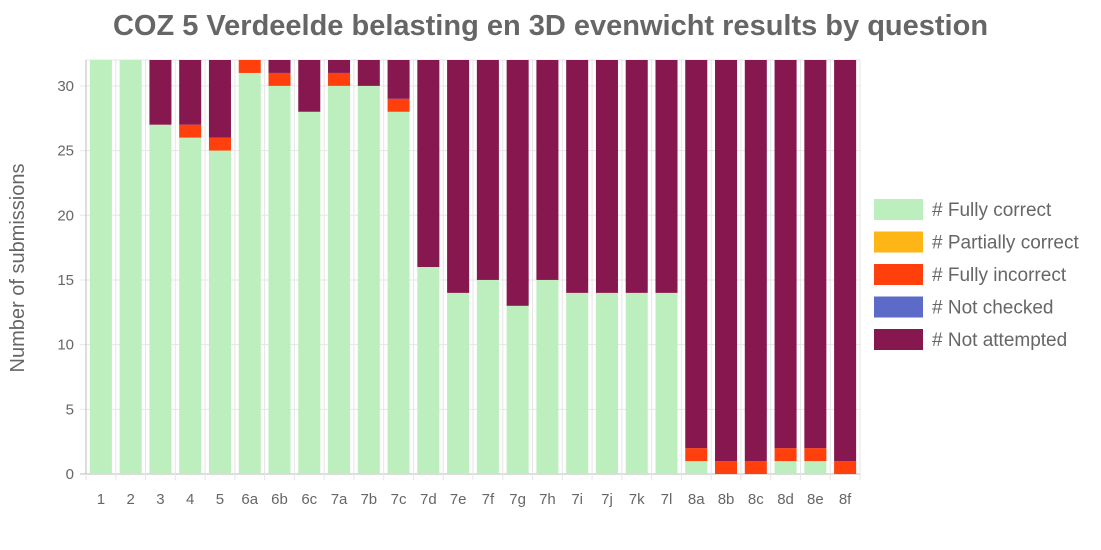 This screenshot has width=1101, height=550. Describe the element at coordinates (999, 340) in the screenshot. I see `legend-label: # Not attempted` at that location.